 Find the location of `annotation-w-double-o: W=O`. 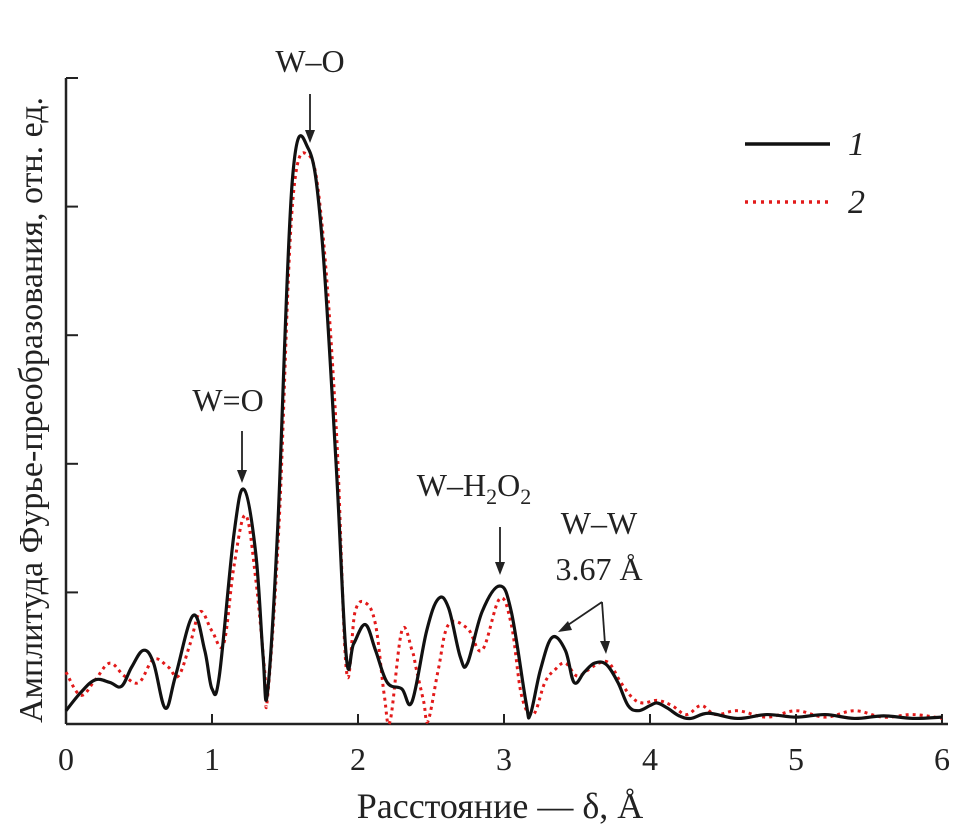

annotation-w-double-o: W=O is located at coordinates (227, 400).